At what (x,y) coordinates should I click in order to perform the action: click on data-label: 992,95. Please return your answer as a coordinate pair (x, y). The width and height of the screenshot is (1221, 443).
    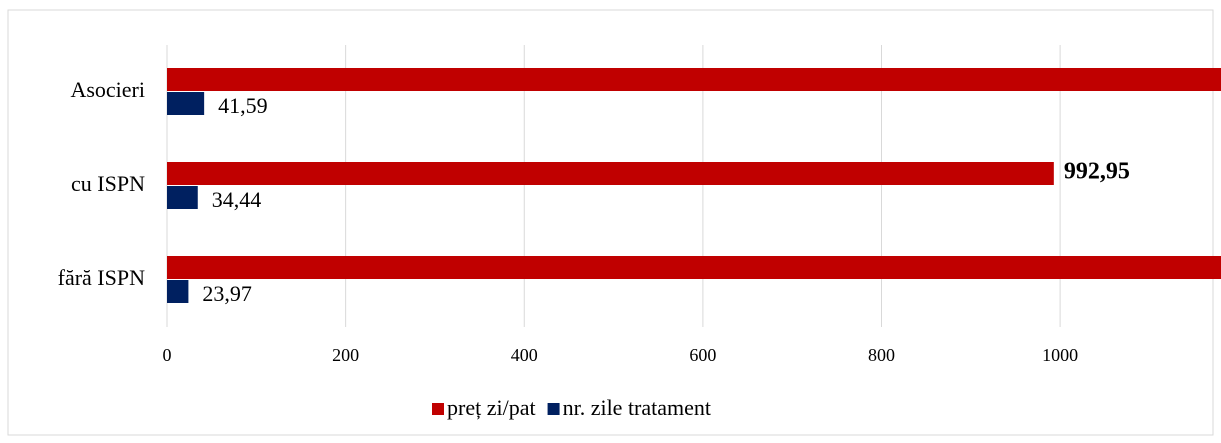
    Looking at the image, I should click on (1097, 172).